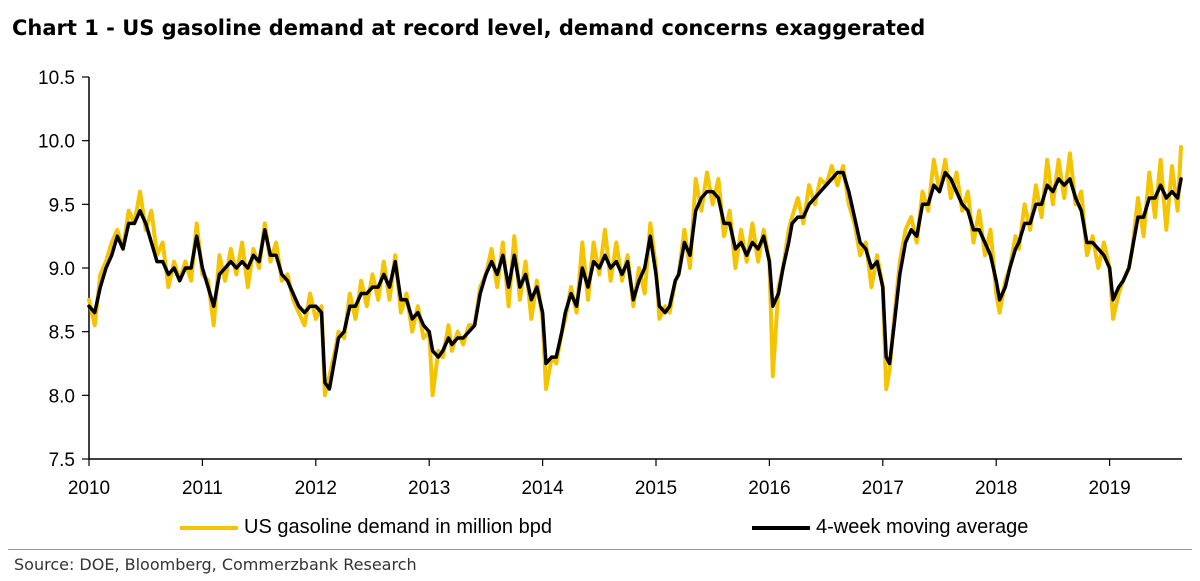 The width and height of the screenshot is (1200, 581). I want to click on y-tick-label: 10.0, so click(56, 142).